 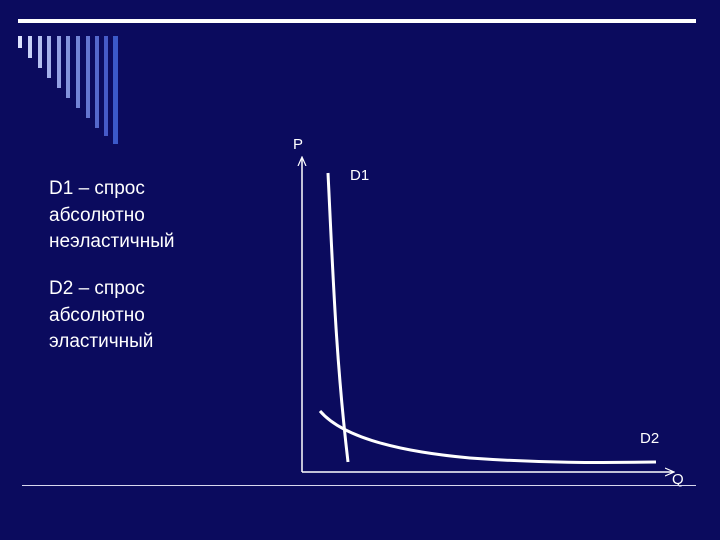 I want to click on bottom-rule, so click(x=359, y=485).